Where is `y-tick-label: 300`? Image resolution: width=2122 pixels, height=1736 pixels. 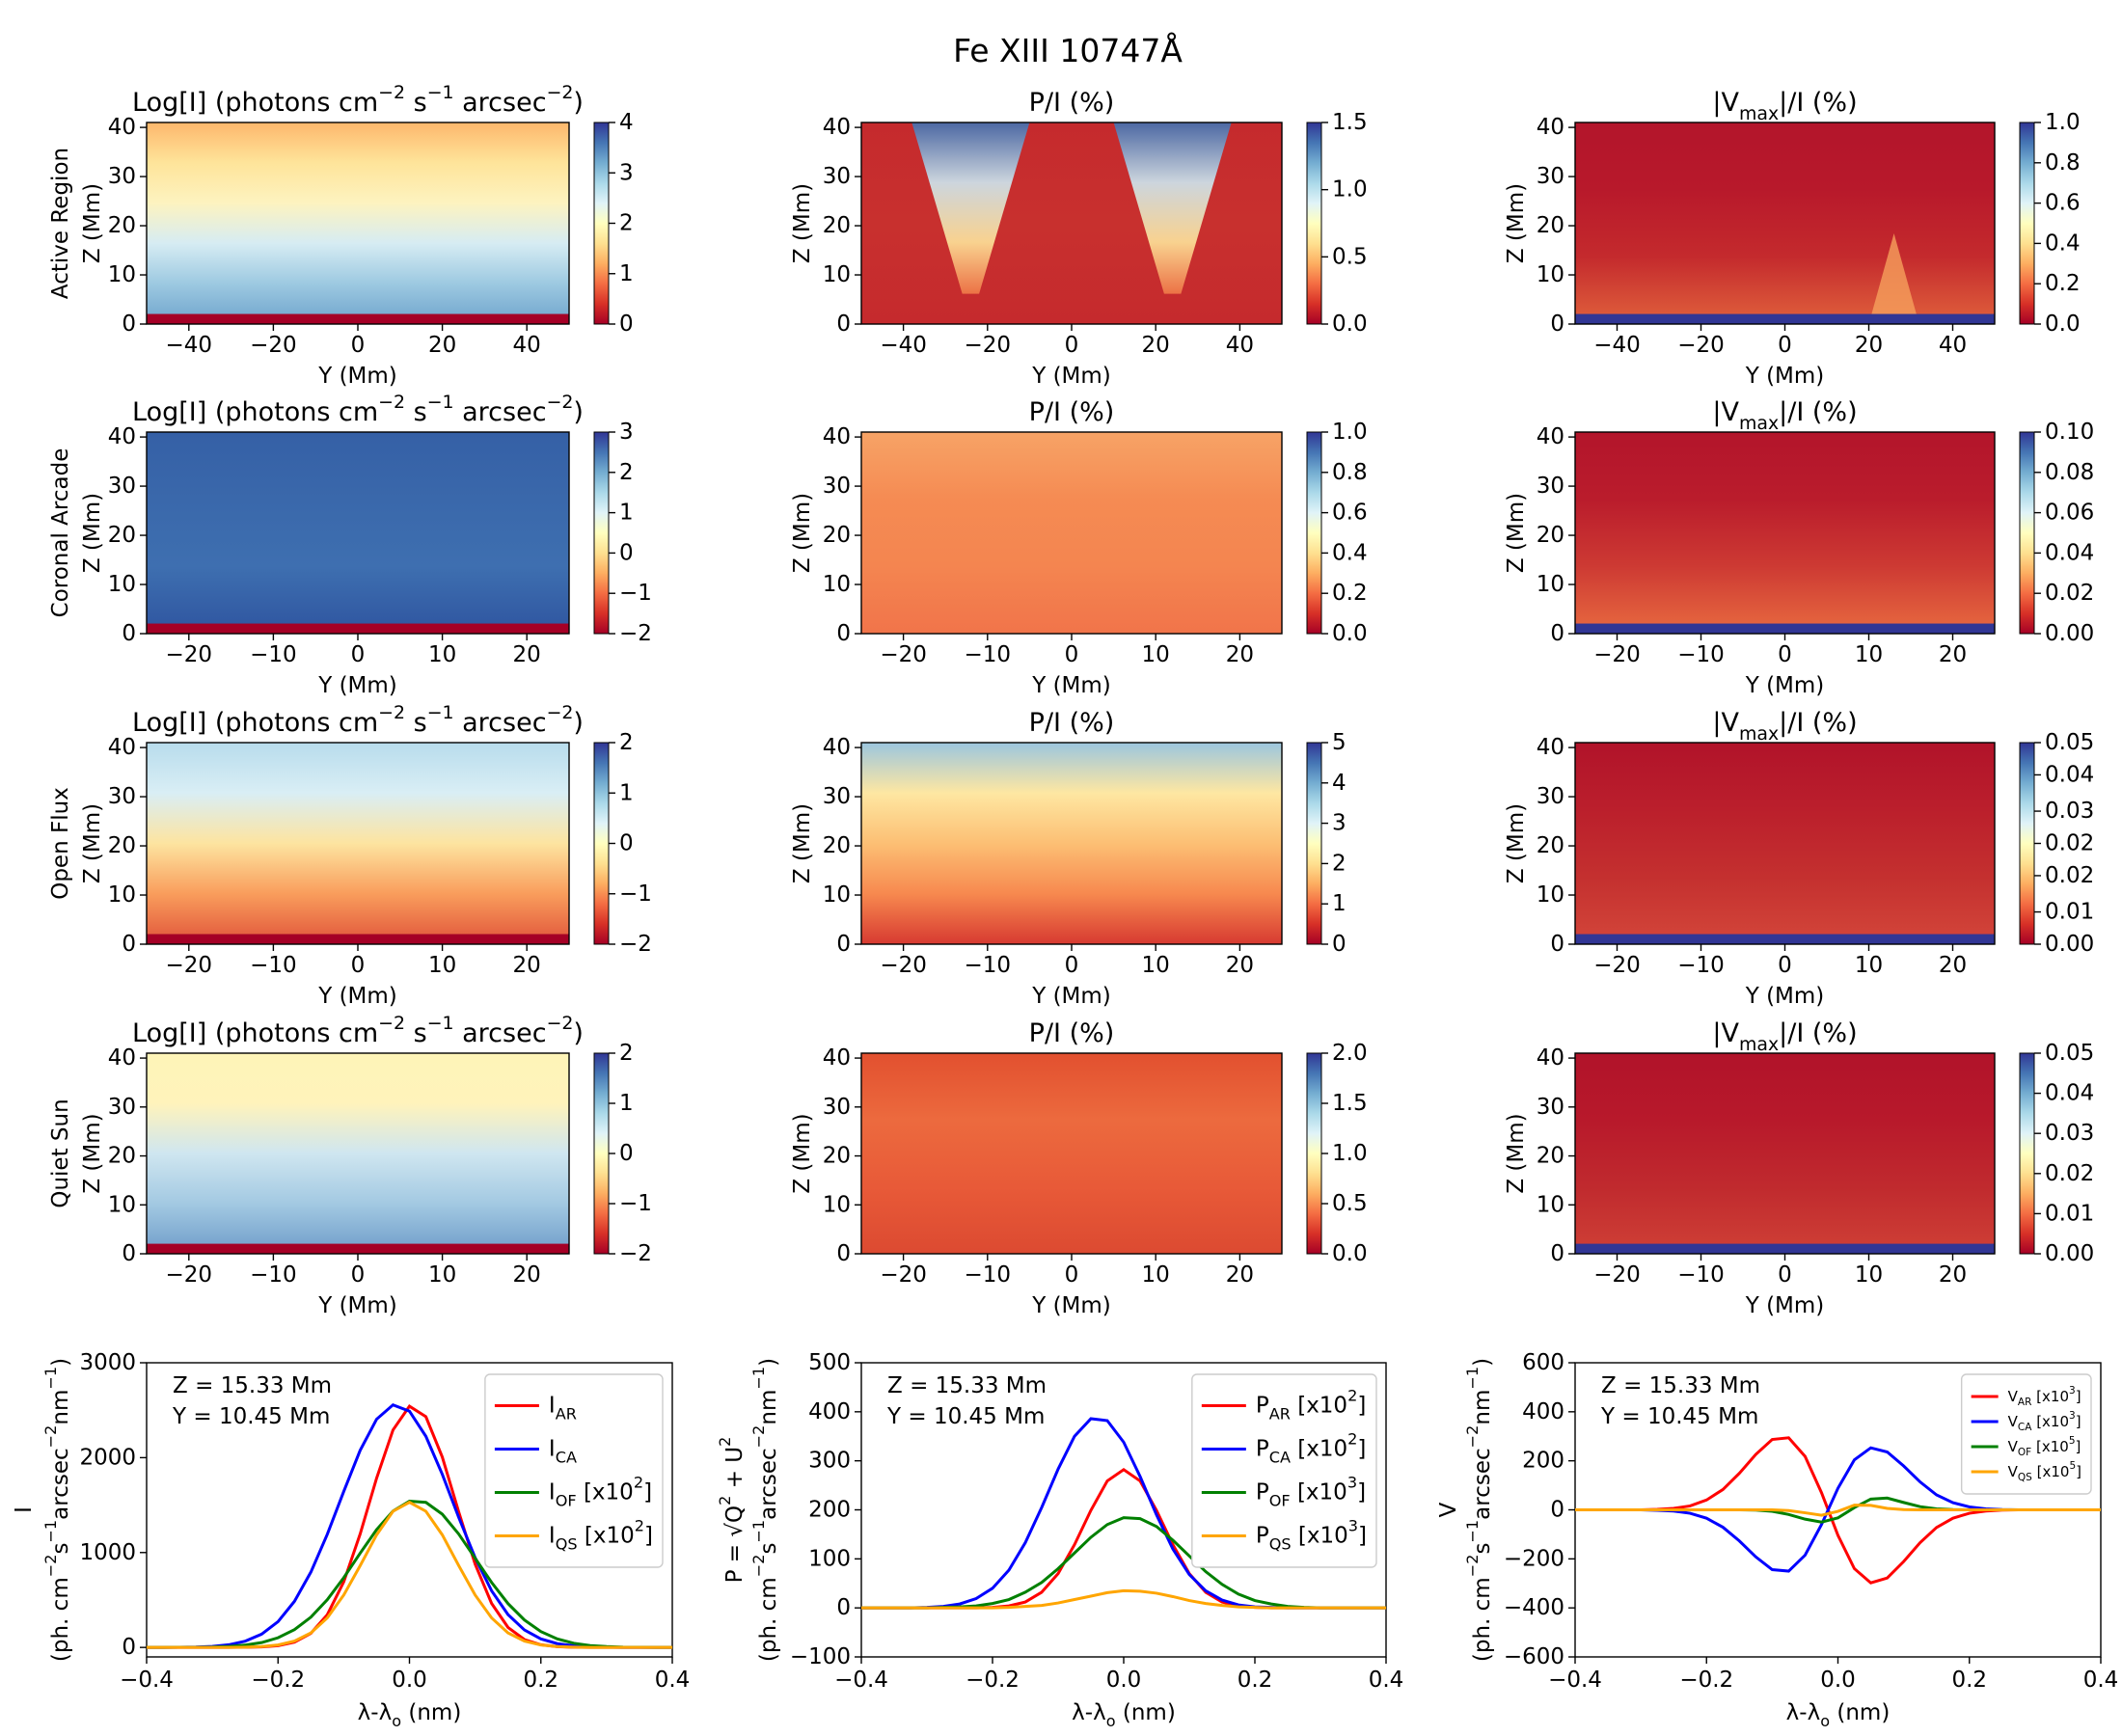
y-tick-label: 300 is located at coordinates (830, 1461).